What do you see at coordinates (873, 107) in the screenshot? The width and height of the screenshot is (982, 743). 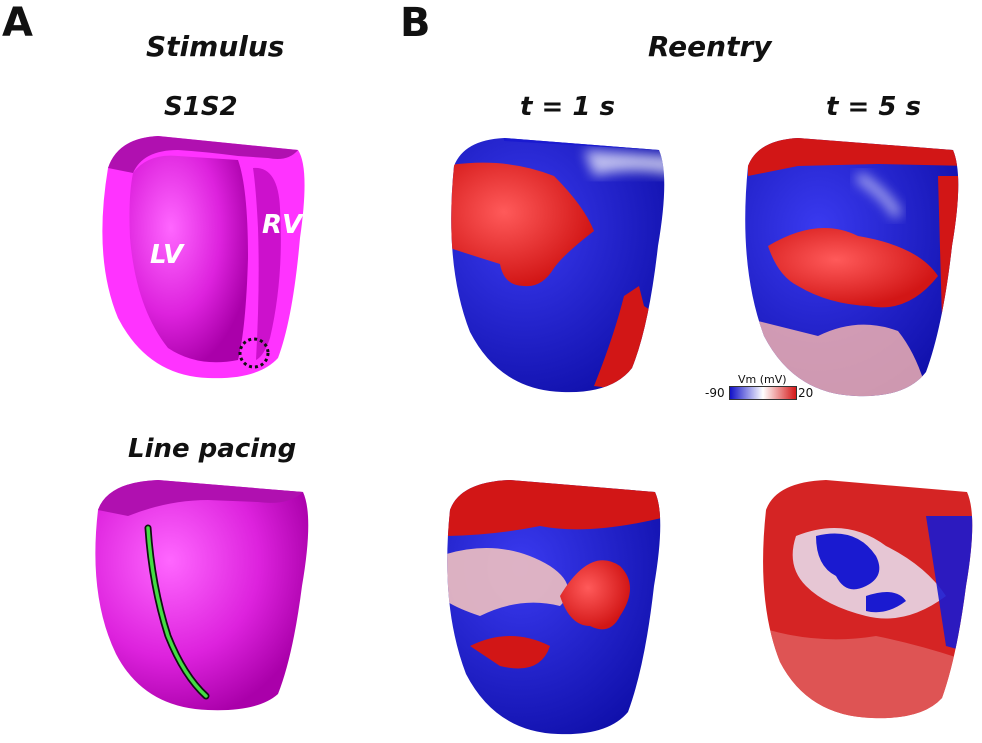 I see `t5-title: t = 5 s` at bounding box center [873, 107].